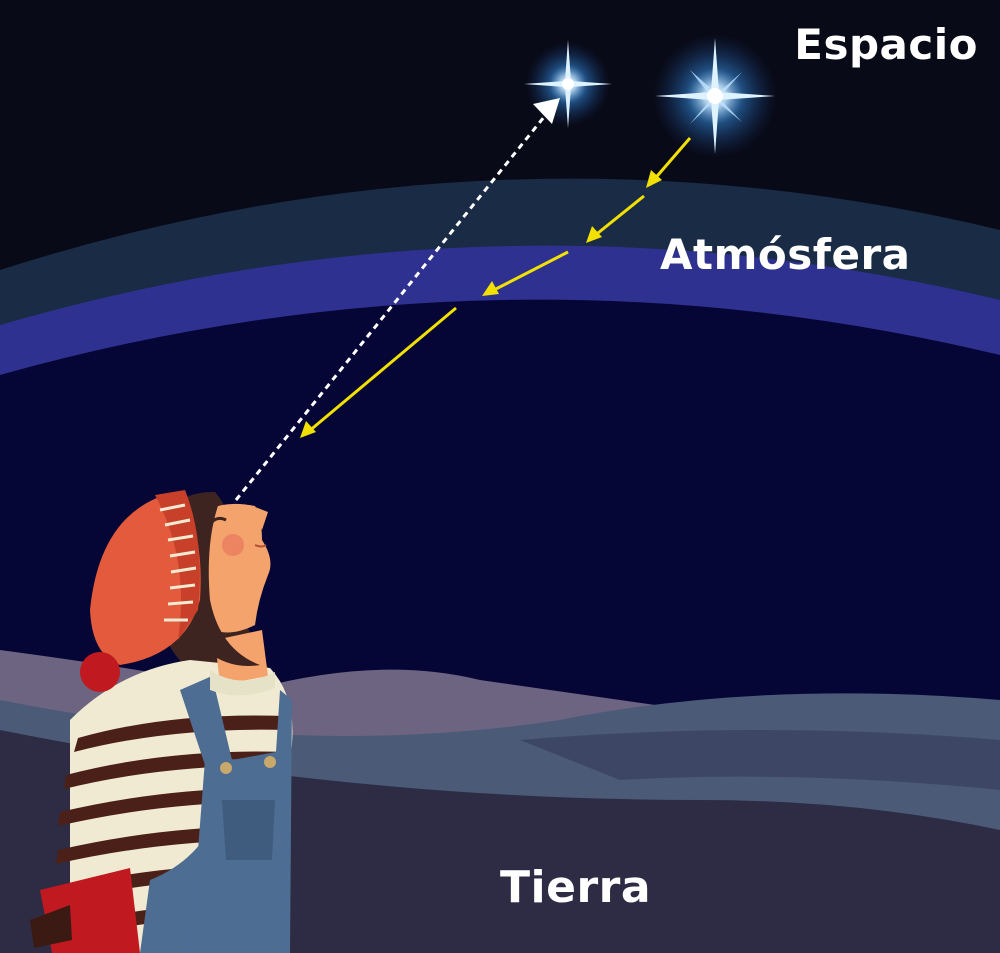 This screenshot has height=953, width=1000. I want to click on atmosphere-label: Atmósfera, so click(785, 254).